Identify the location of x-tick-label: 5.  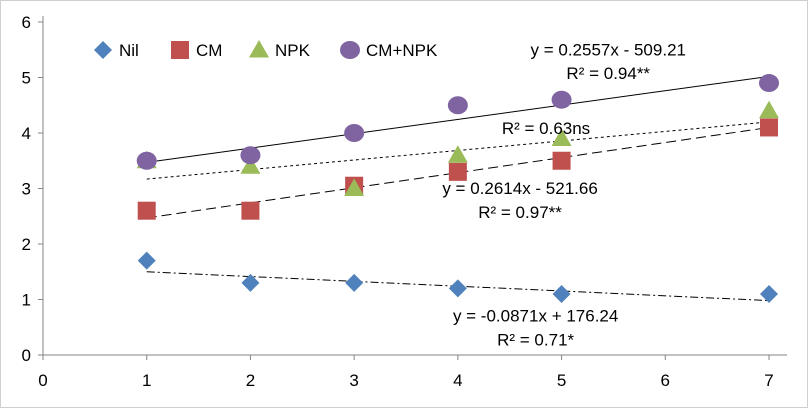
(561, 380).